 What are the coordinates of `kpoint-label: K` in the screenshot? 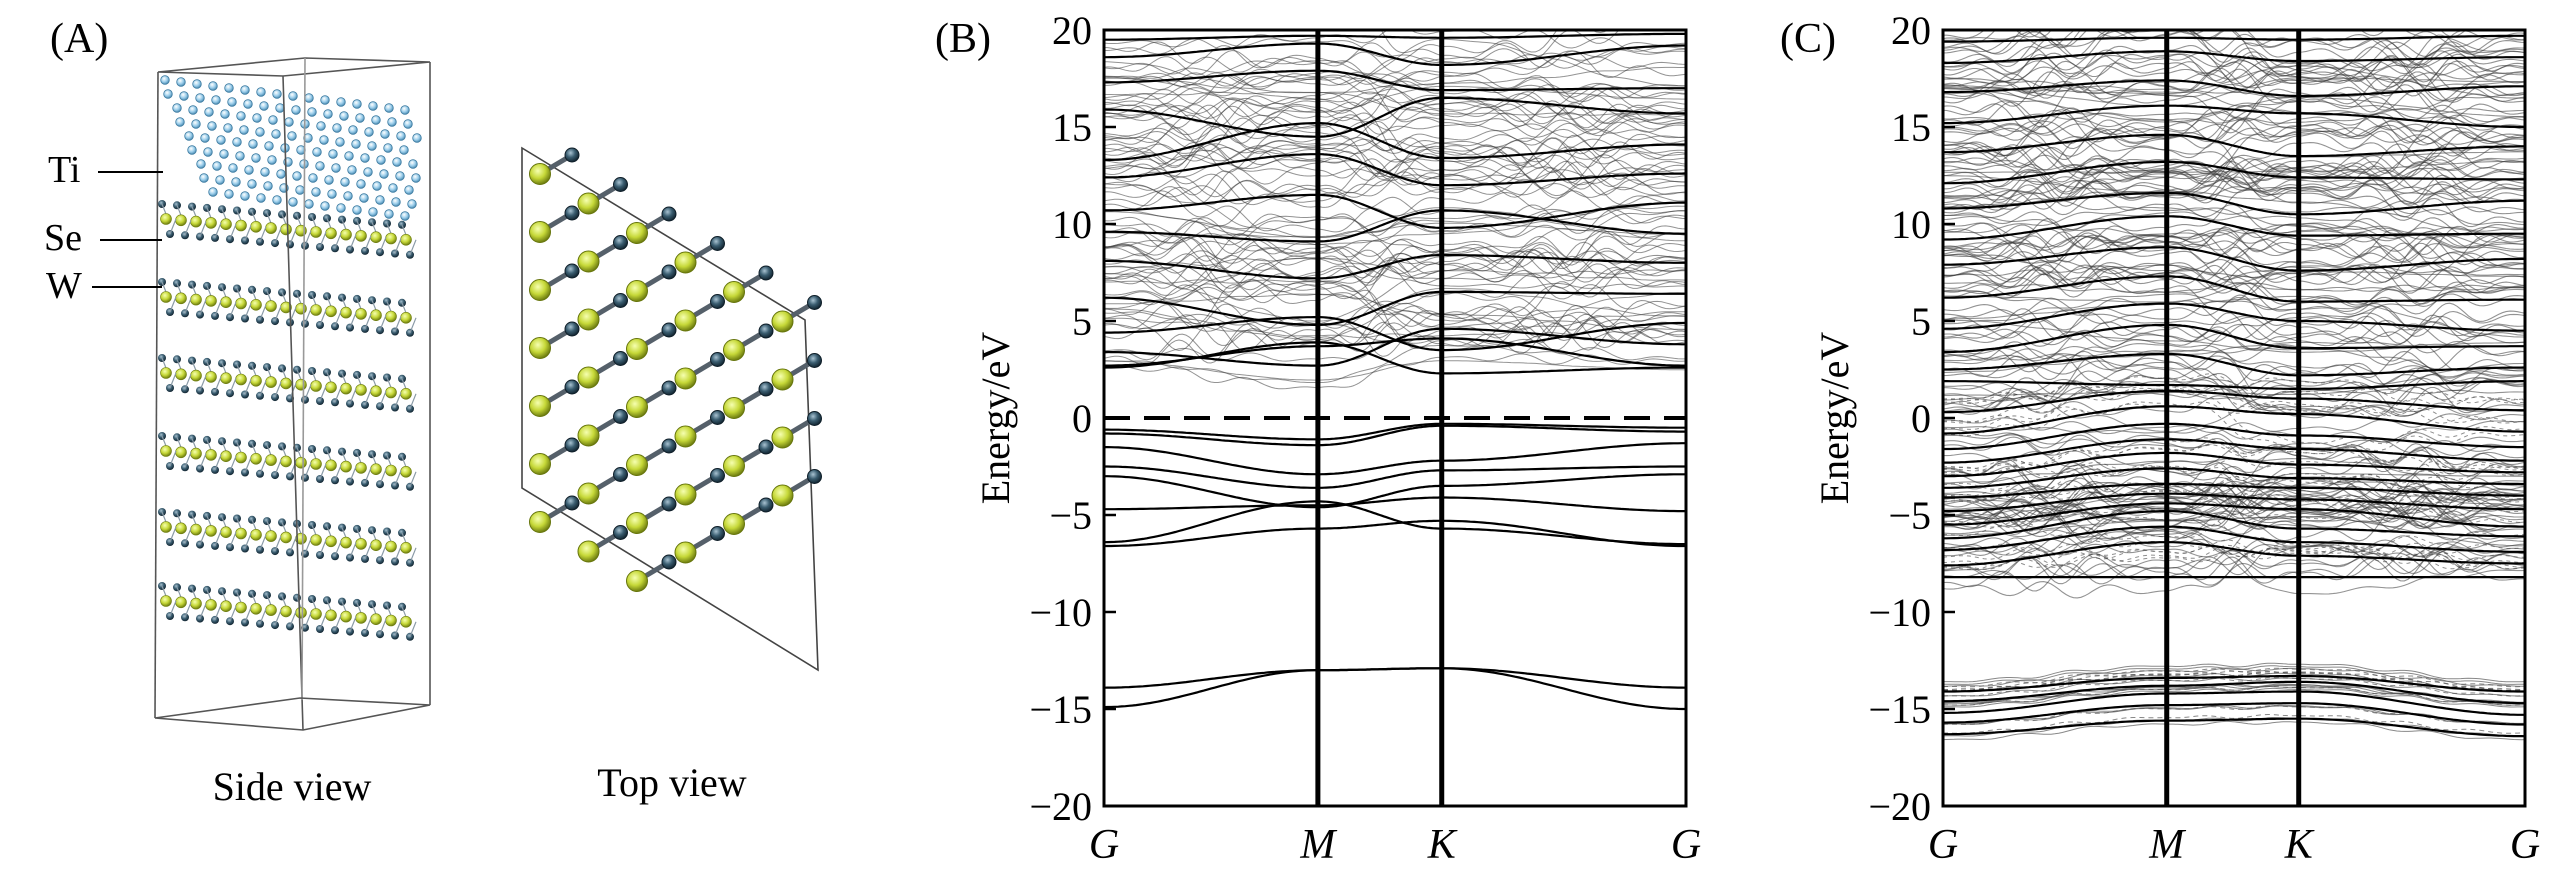 It's located at (2299, 845).